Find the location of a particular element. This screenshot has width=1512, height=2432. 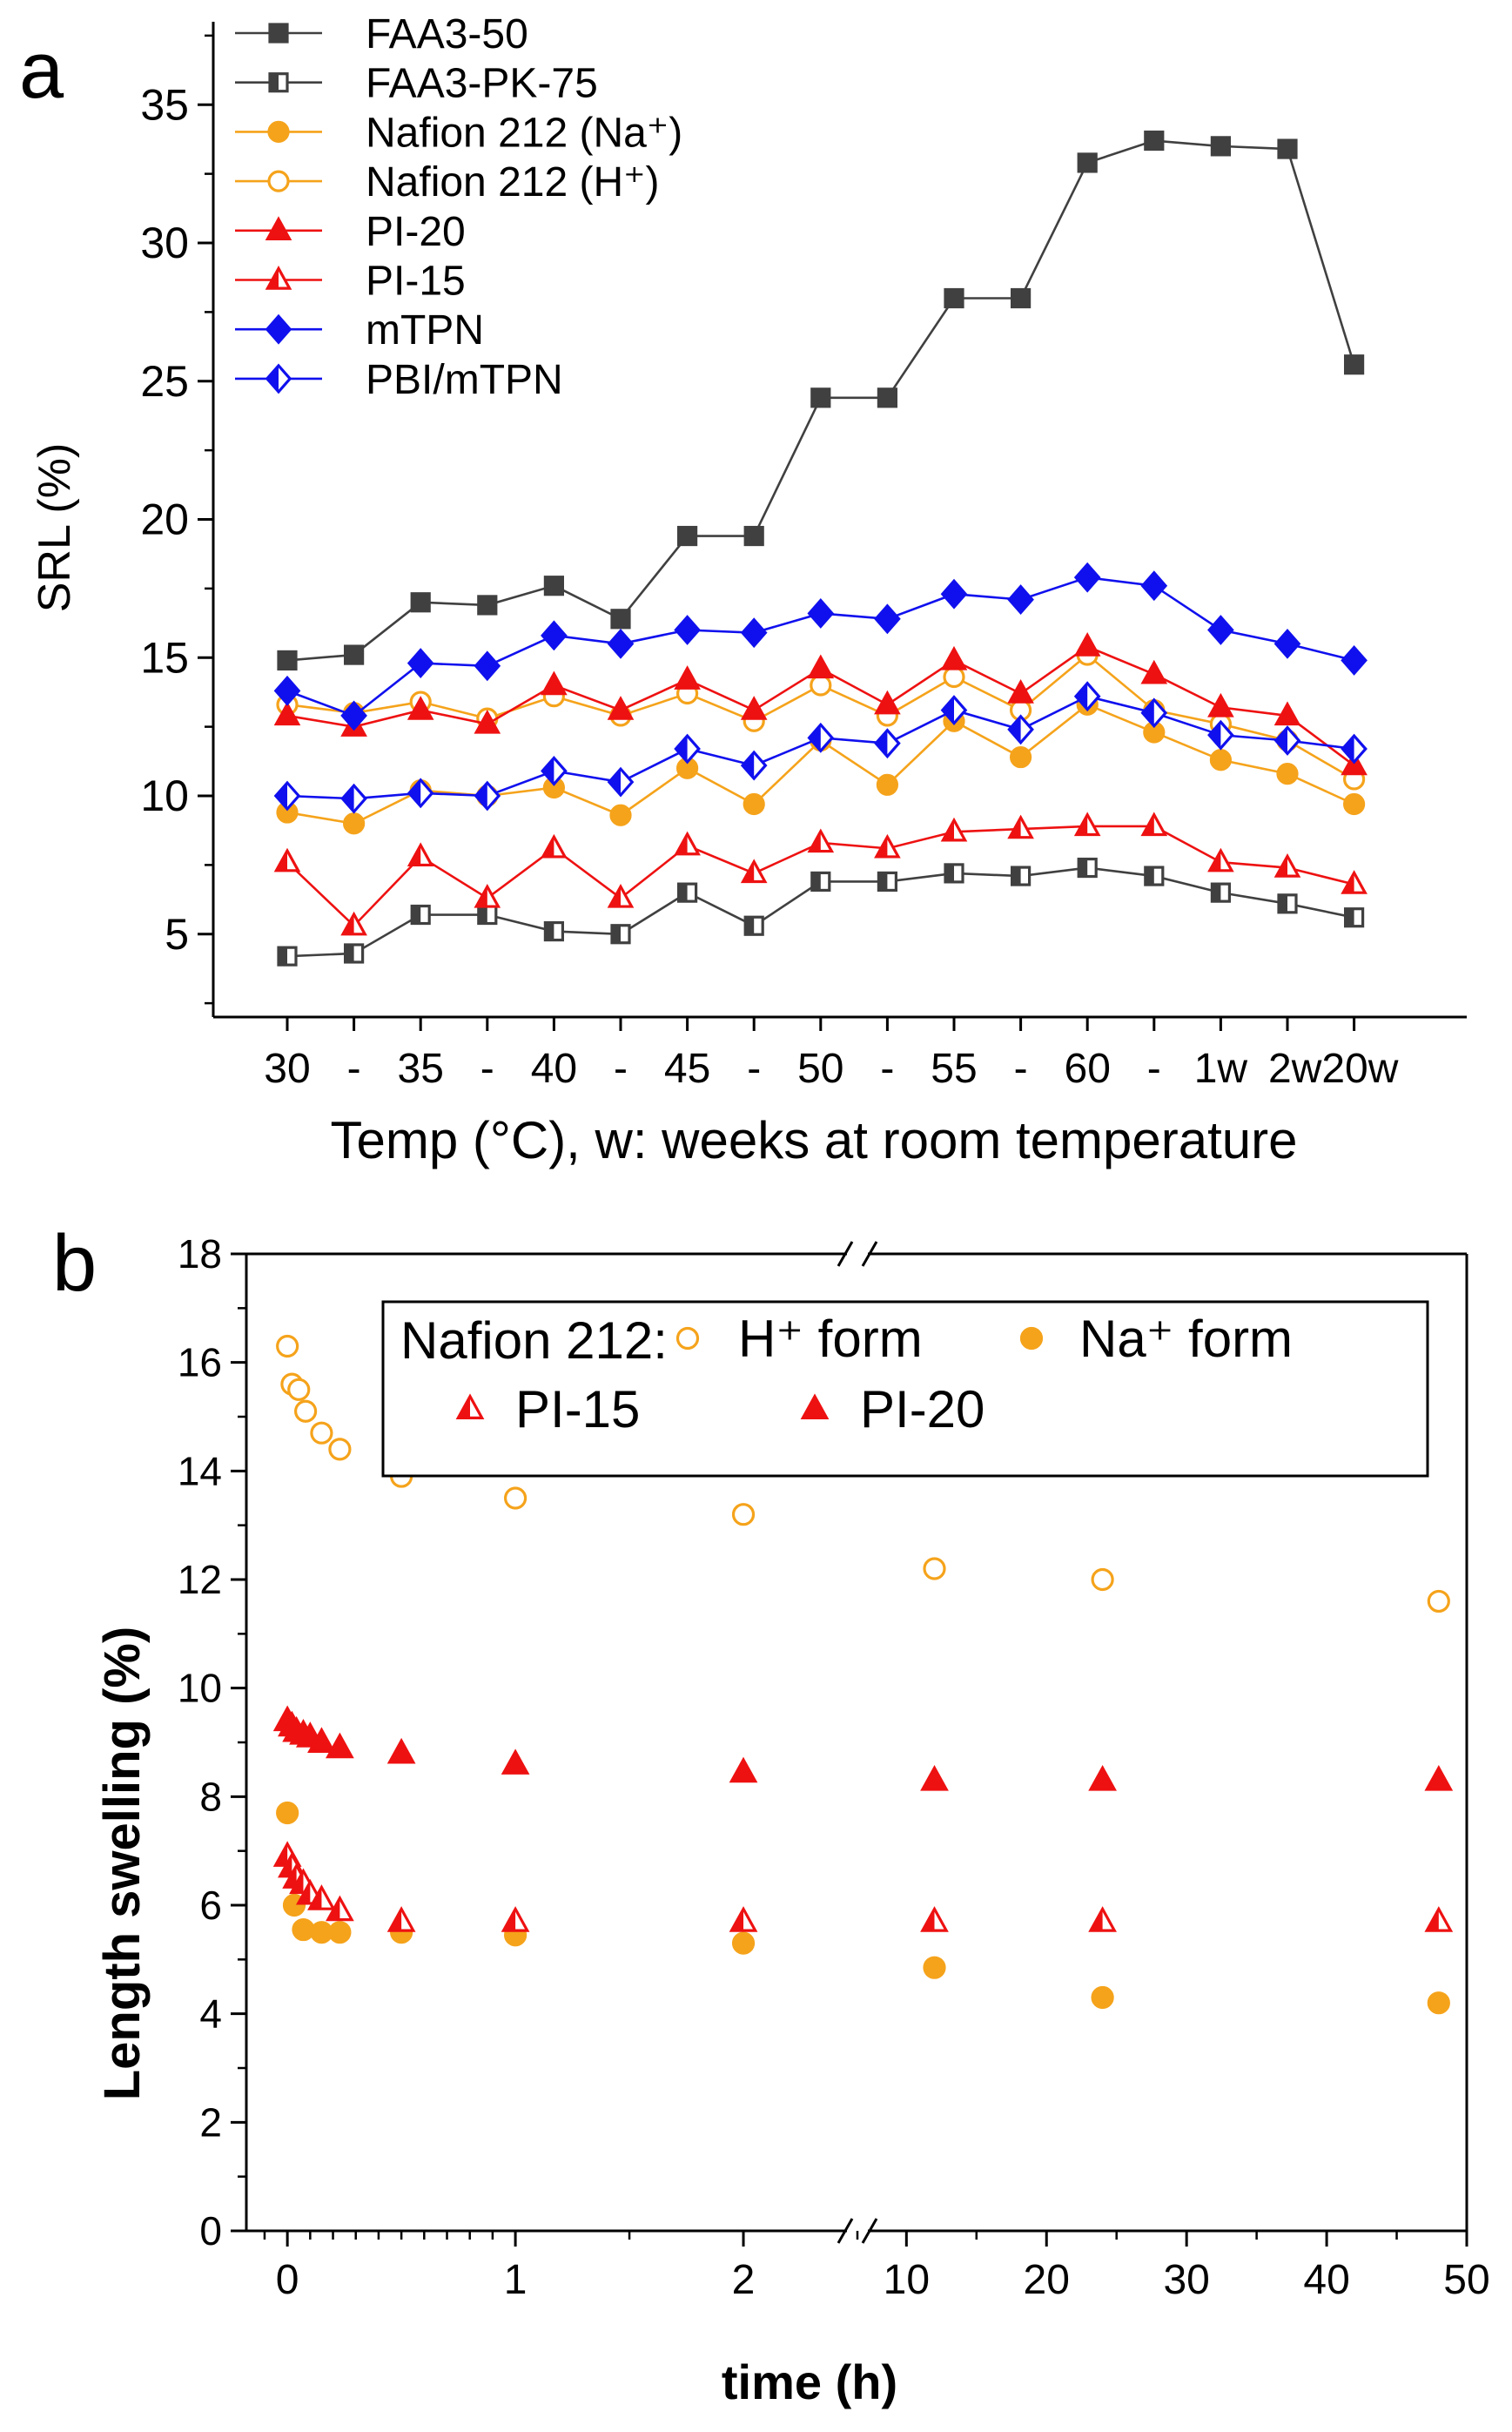

panel-a-x-ticks: 30-35-40-45-50-55-60-1w 2w20w is located at coordinates (831, 1054).